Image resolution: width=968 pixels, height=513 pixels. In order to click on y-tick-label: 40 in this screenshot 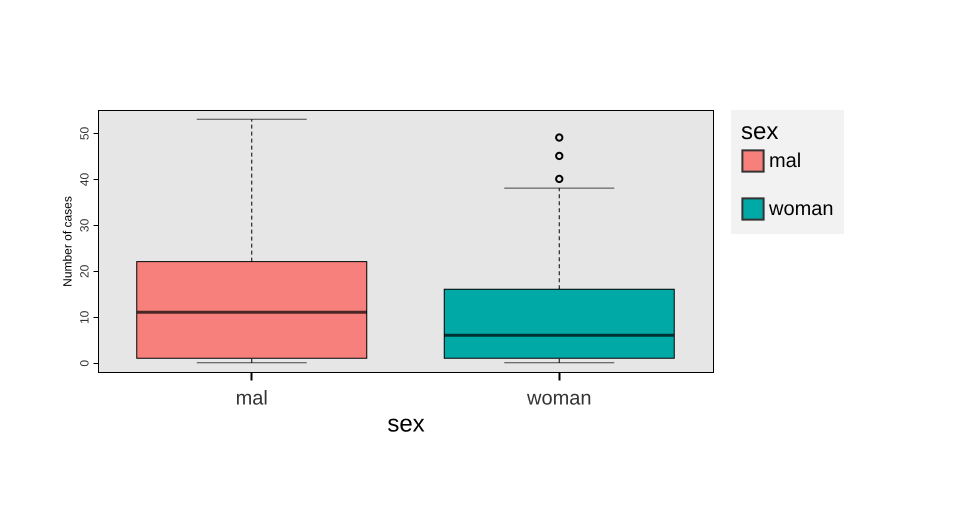, I will do `click(85, 179)`.